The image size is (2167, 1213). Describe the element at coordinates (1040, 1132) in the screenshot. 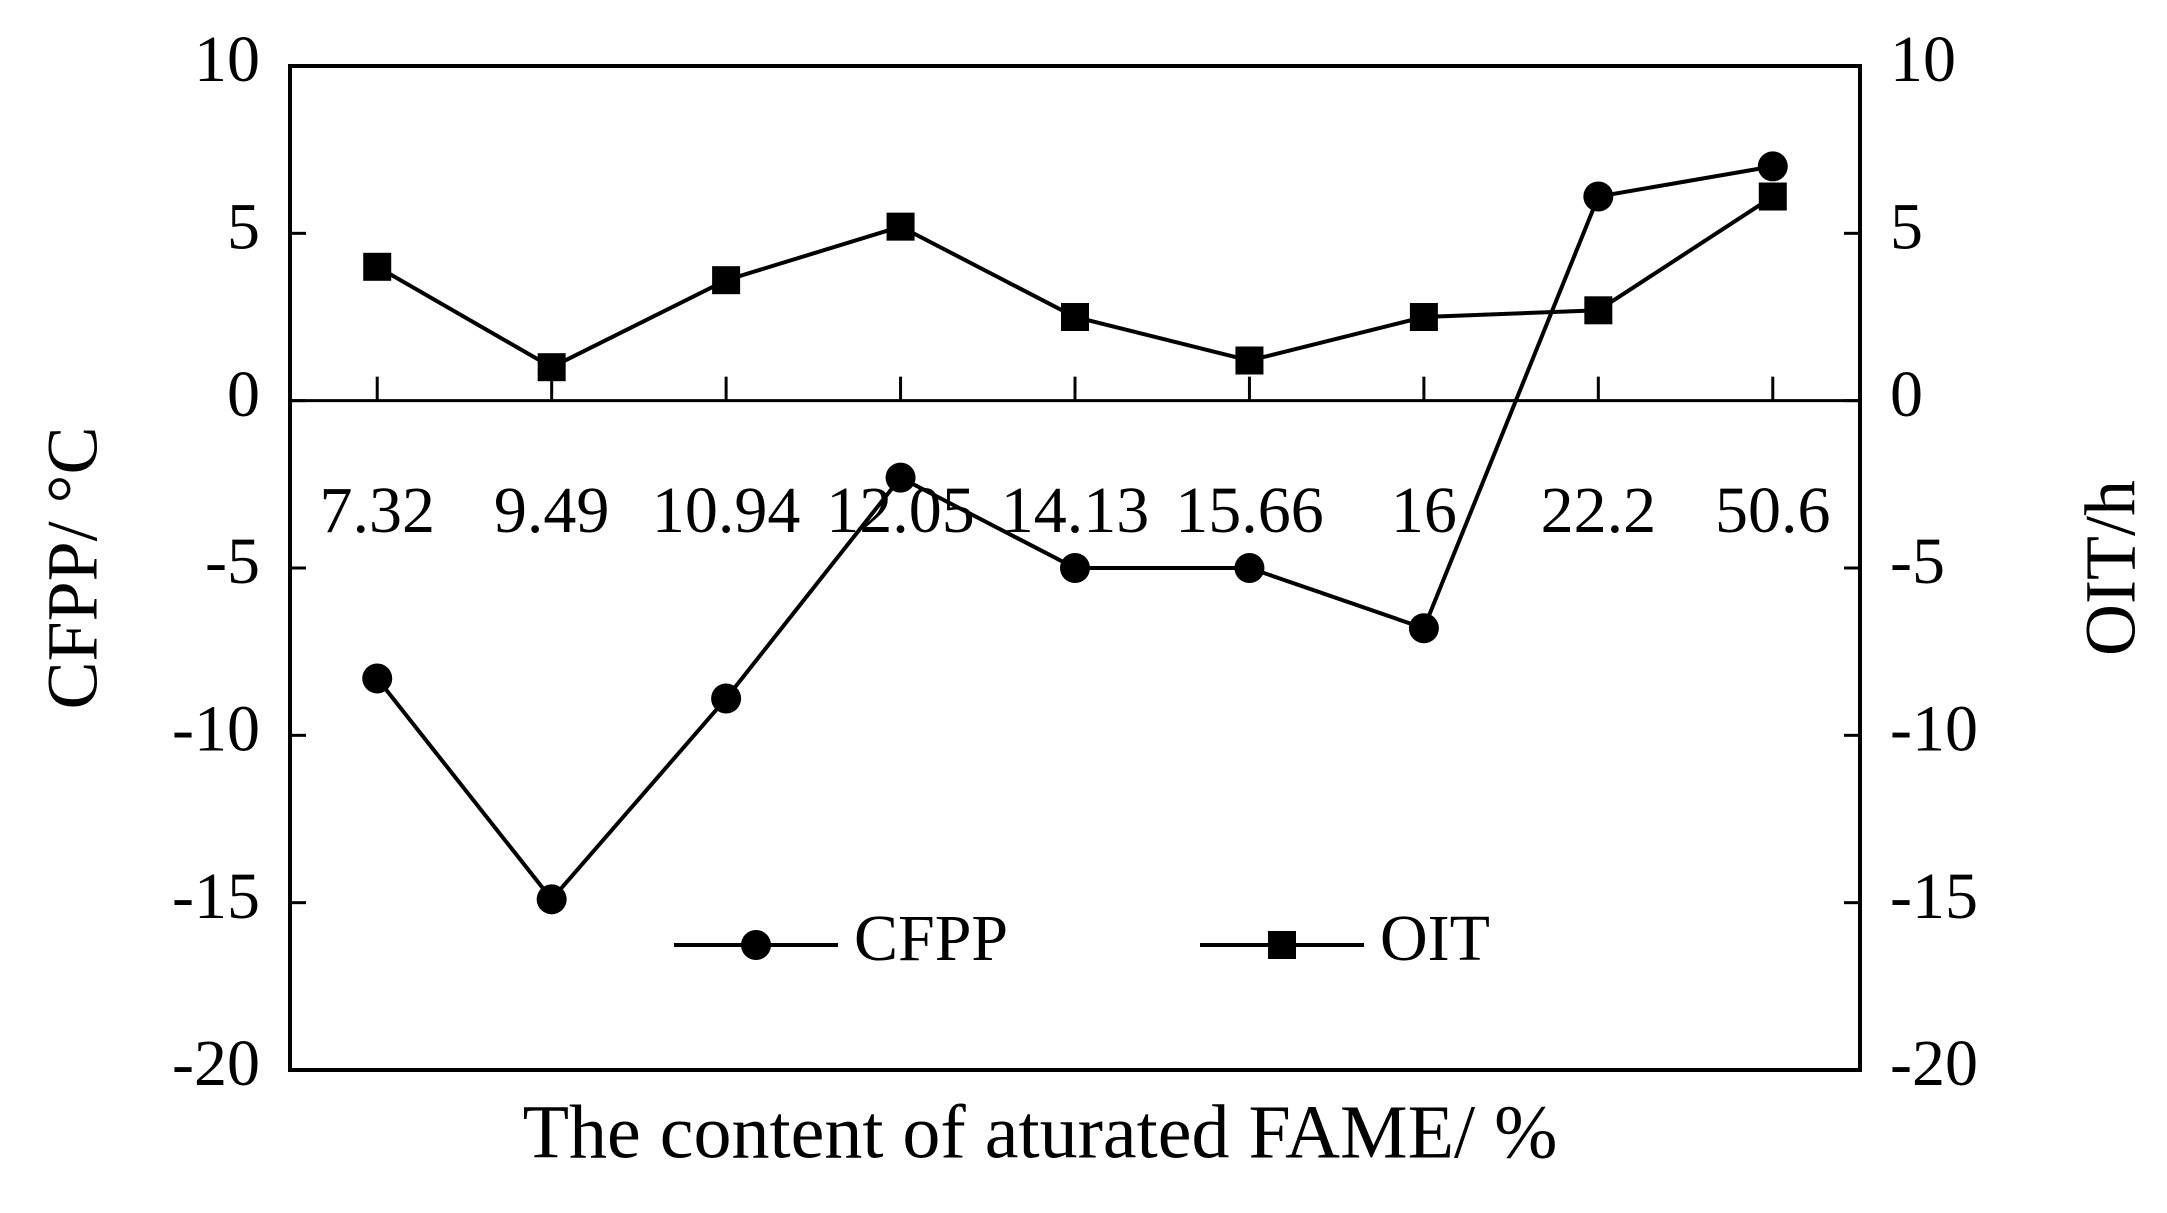

I see `x-axis-title: The content of aturated FAME/ %` at that location.